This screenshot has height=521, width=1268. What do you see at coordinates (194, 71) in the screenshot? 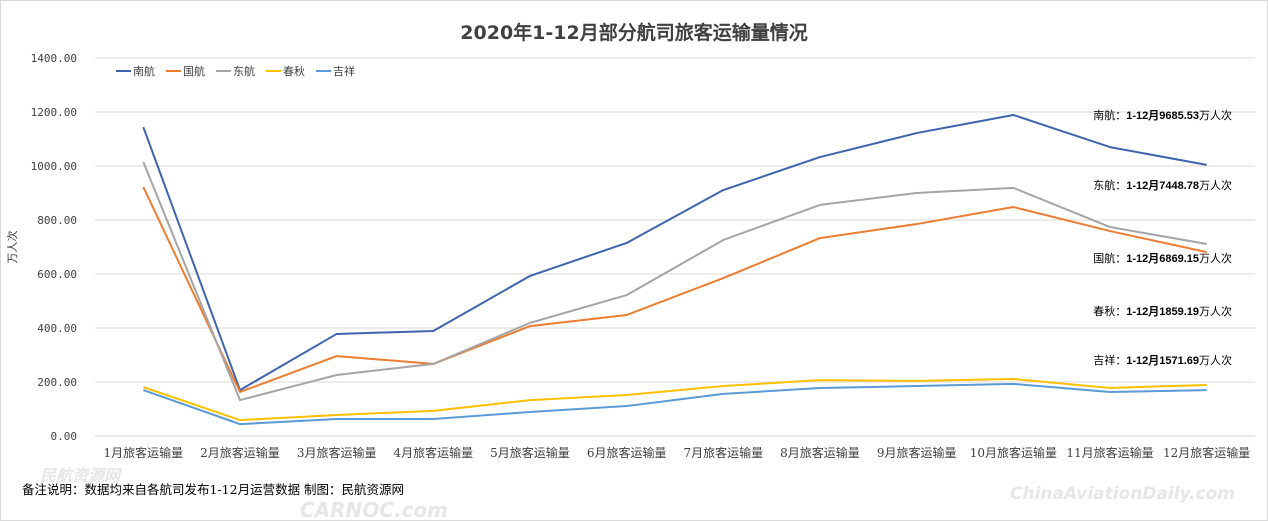
I see `legend-label: 国航` at bounding box center [194, 71].